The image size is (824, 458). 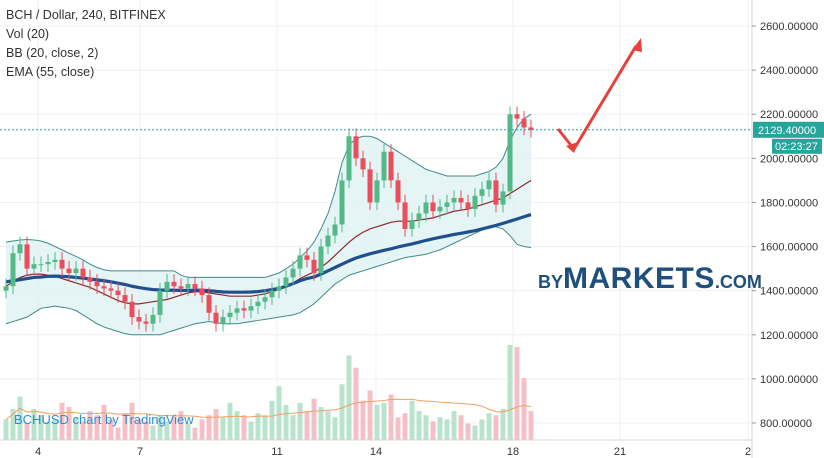 I want to click on countdown-label: 02:23:27, so click(x=796, y=147).